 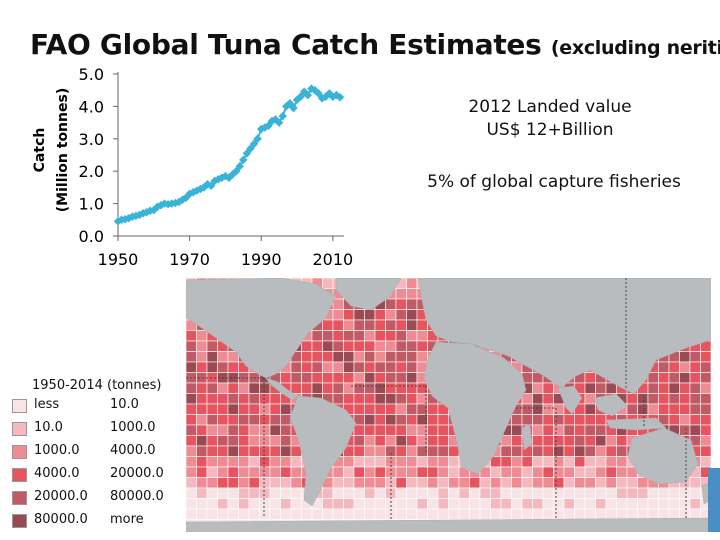 What do you see at coordinates (91, 139) in the screenshot?
I see `y-tick-label: 3.0` at bounding box center [91, 139].